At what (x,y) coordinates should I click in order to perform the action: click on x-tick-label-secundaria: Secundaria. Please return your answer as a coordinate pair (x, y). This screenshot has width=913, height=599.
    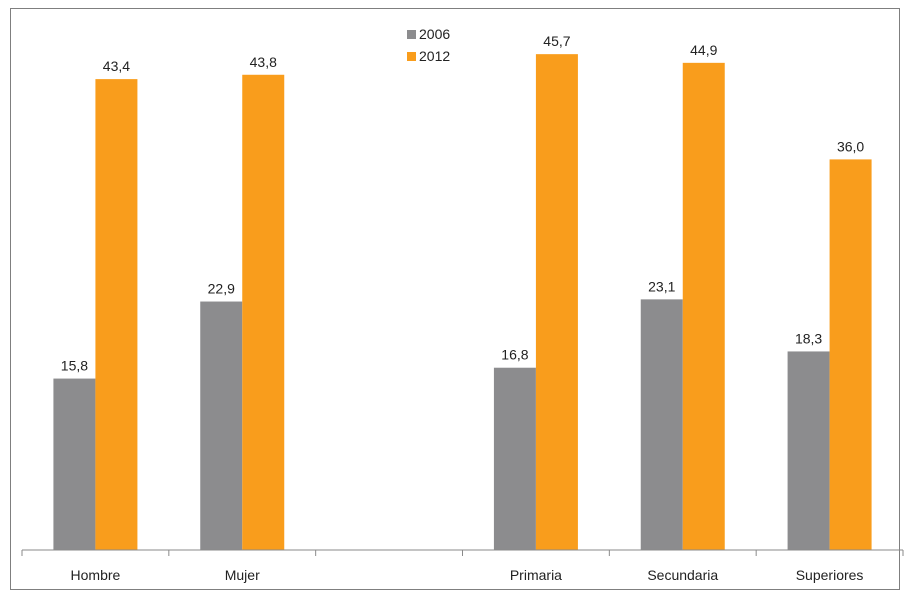
    Looking at the image, I should click on (682, 575).